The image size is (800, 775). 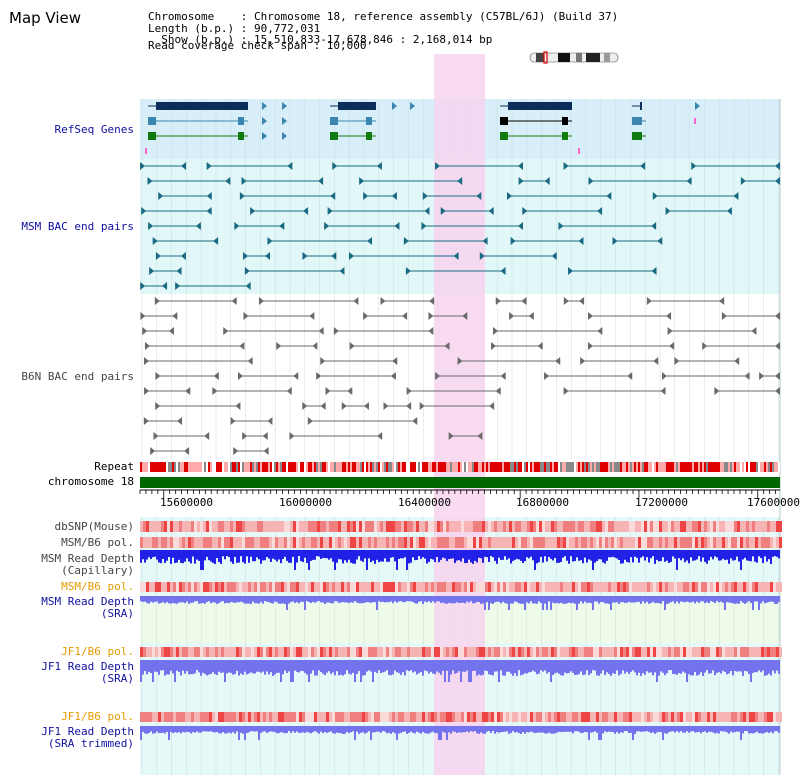 What do you see at coordinates (94, 129) in the screenshot?
I see `refseq-track-label: RefSeq Genes` at bounding box center [94, 129].